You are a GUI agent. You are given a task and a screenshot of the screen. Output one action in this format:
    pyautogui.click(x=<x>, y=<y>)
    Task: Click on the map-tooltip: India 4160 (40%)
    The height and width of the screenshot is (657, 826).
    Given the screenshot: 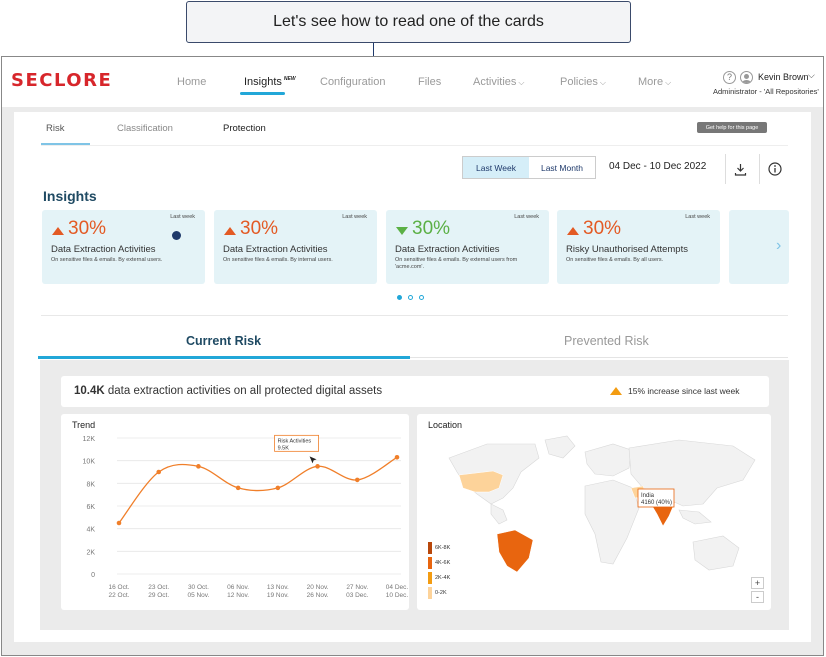 What is the action you would take?
    pyautogui.click(x=656, y=498)
    